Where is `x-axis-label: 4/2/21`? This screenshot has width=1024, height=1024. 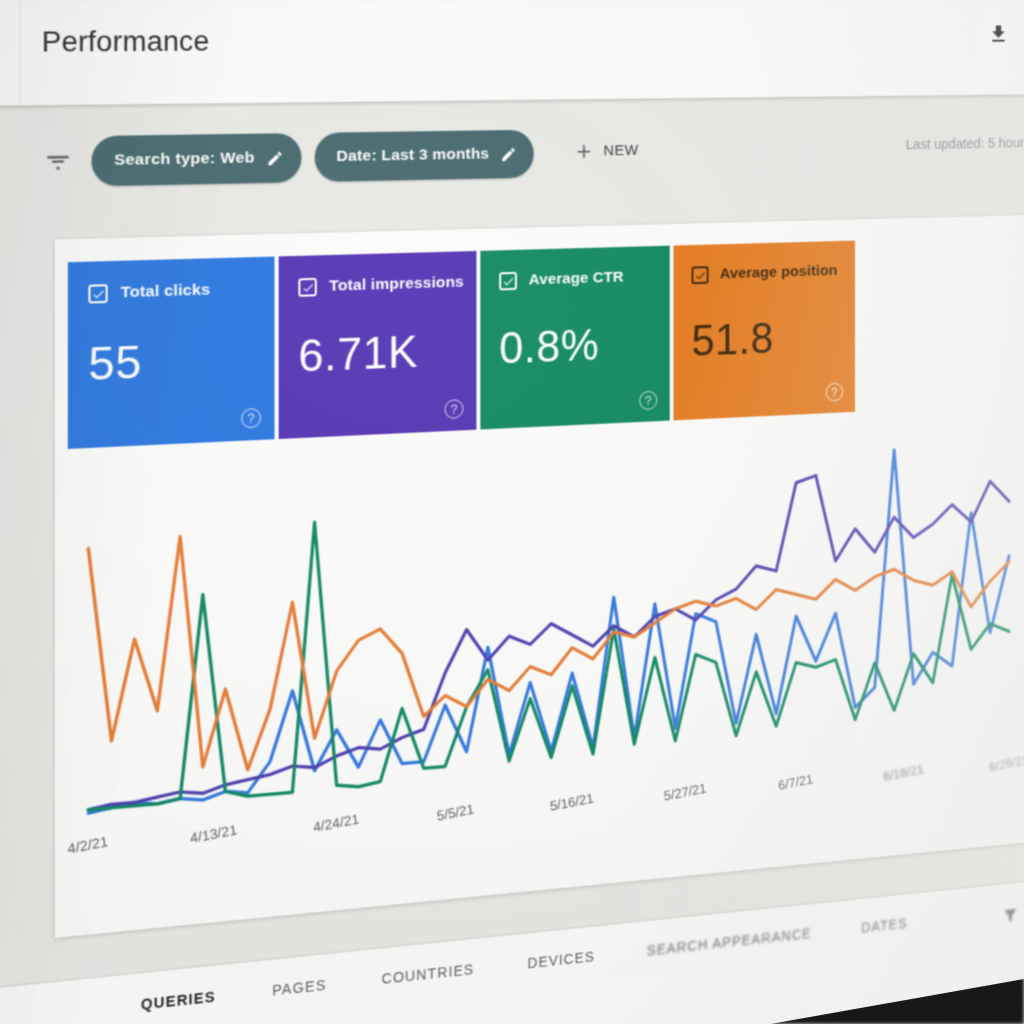 x-axis-label: 4/2/21 is located at coordinates (88, 845).